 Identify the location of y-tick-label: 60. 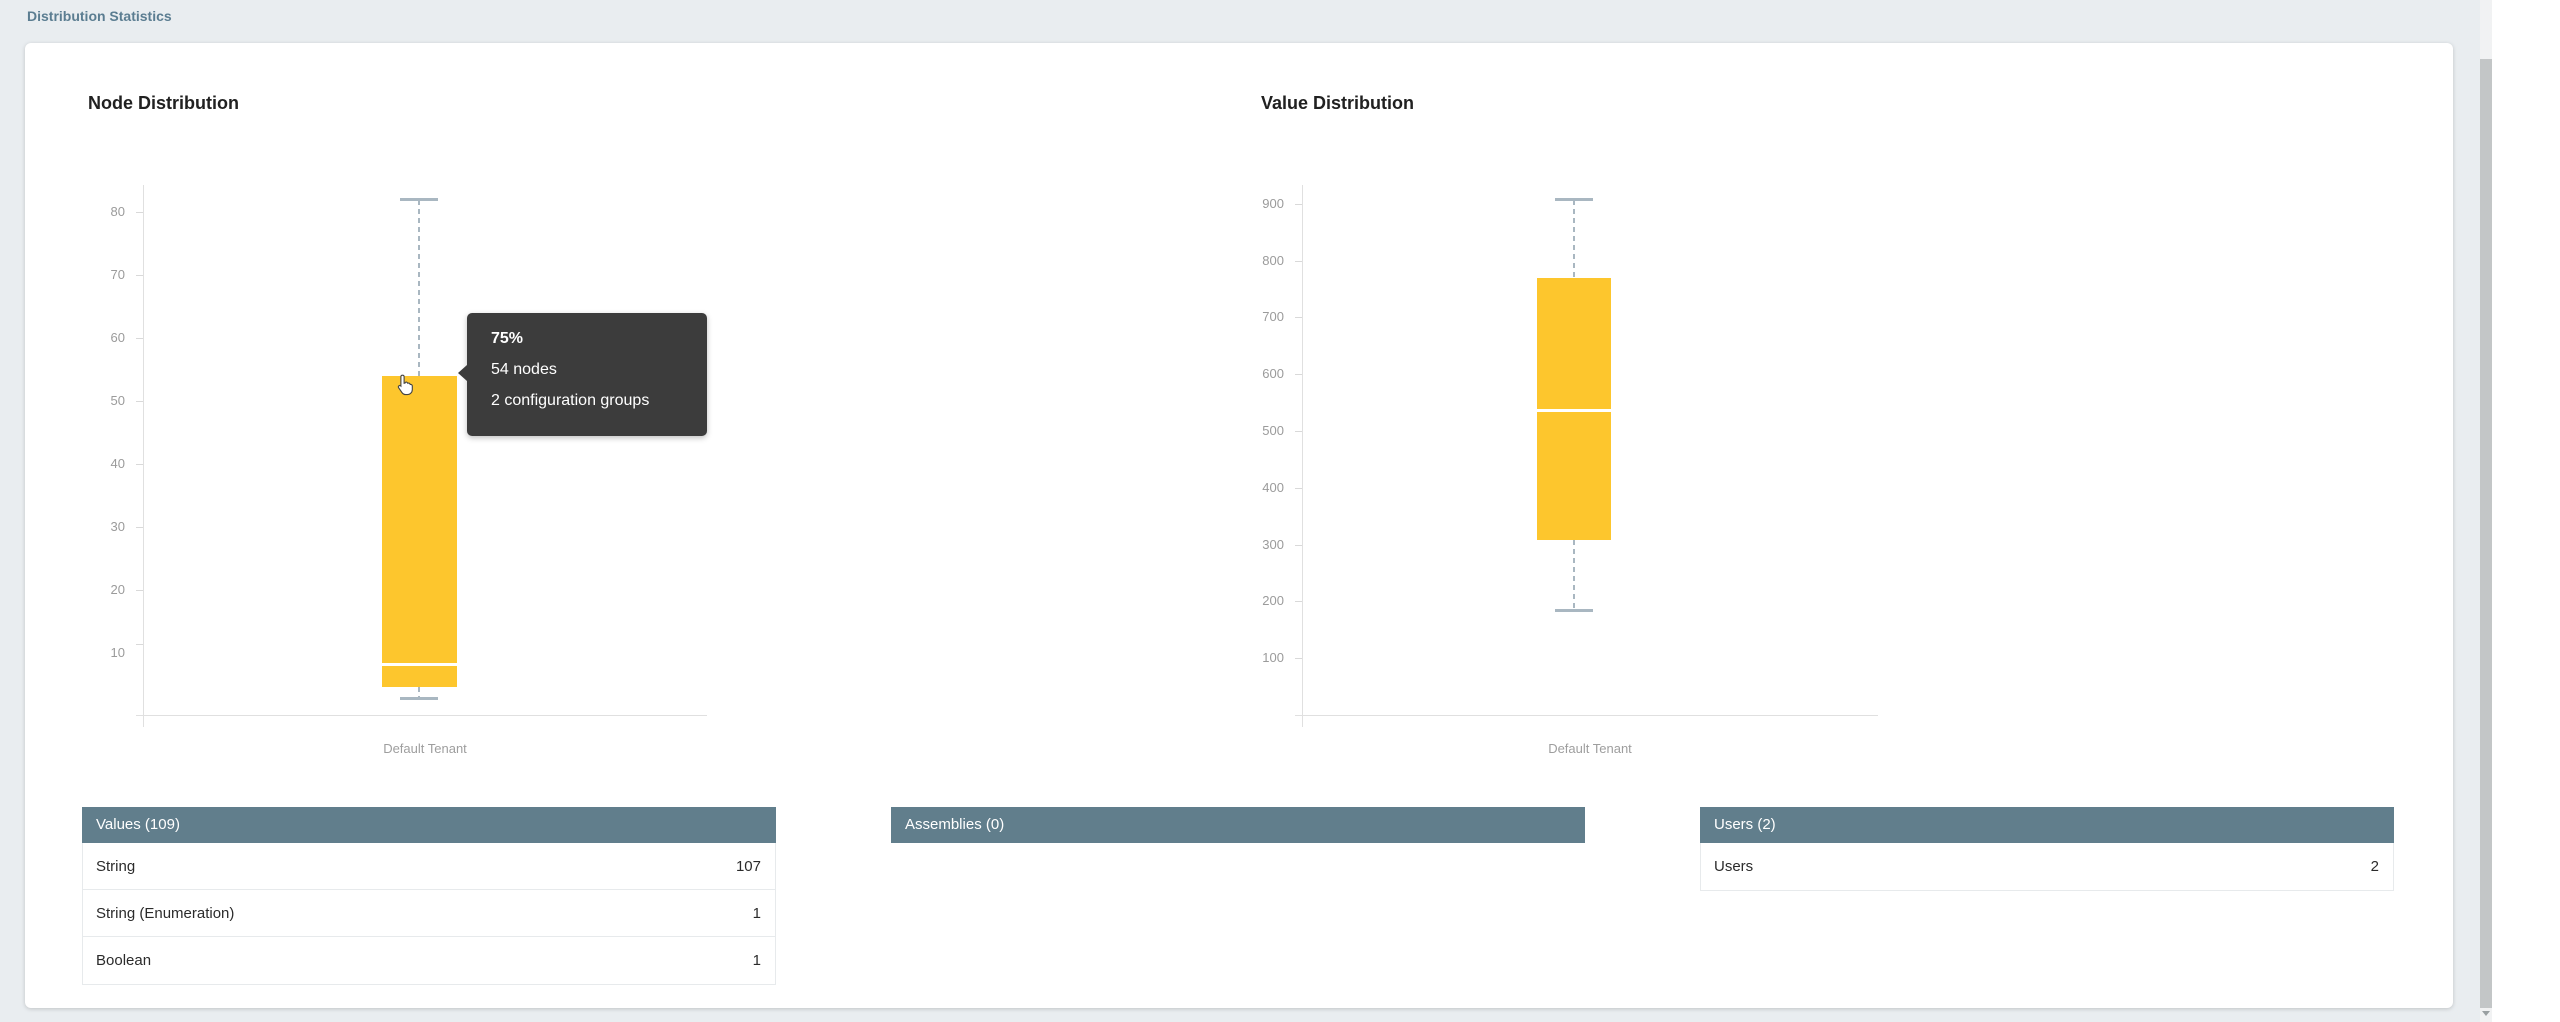
(117, 337).